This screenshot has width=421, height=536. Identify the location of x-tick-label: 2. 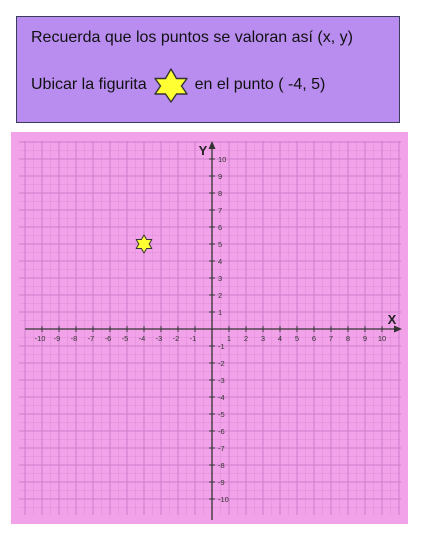
(246, 338).